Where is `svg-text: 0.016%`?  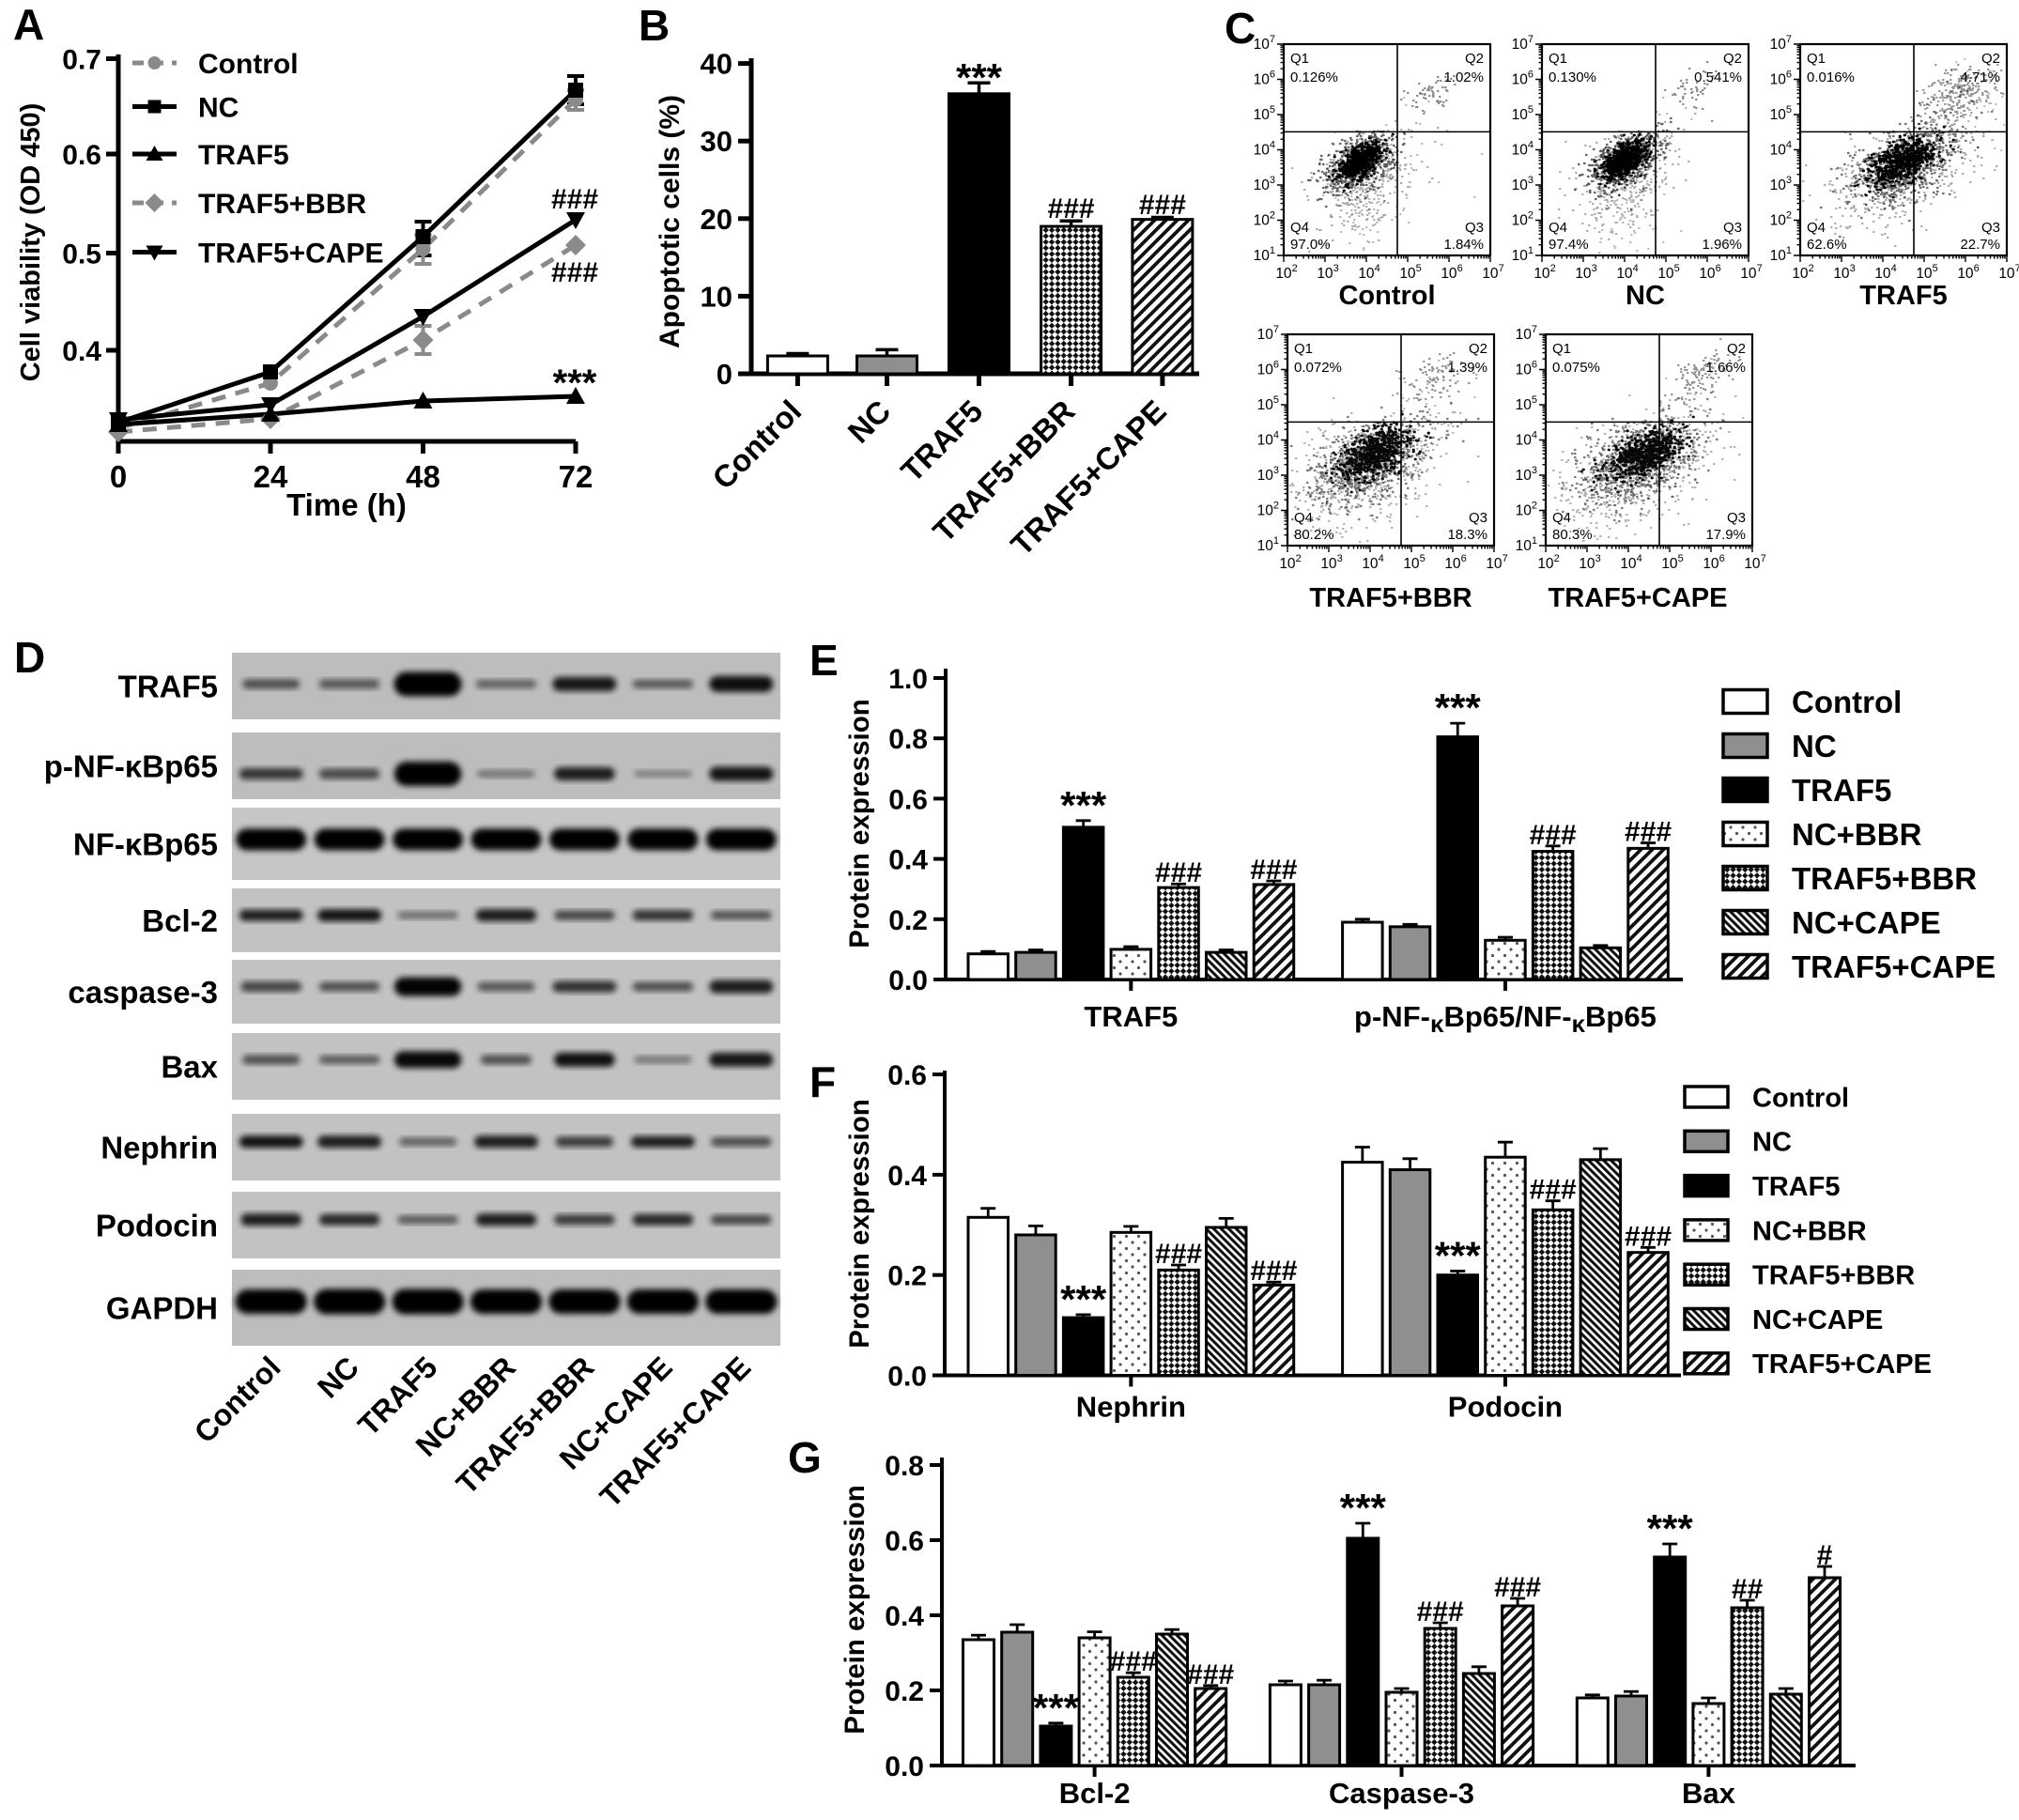 svg-text: 0.016% is located at coordinates (1831, 77).